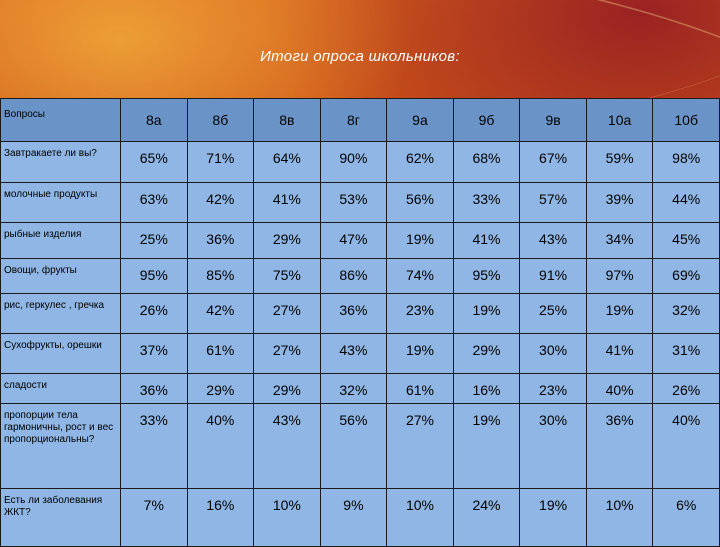  Describe the element at coordinates (553, 120) in the screenshot. I see `header-class: 9в` at that location.